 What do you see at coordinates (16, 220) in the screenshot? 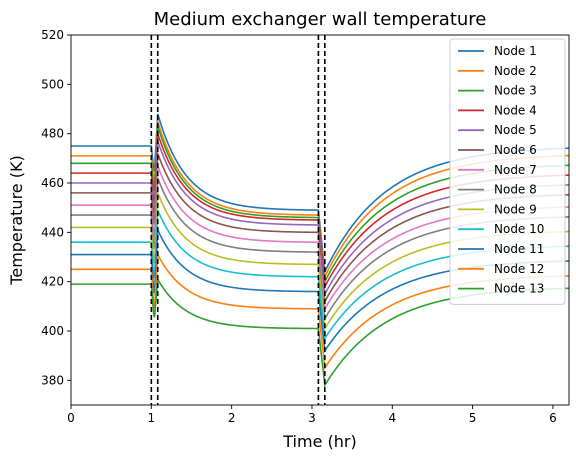
I see `y-axis-label: Temperature (K)` at bounding box center [16, 220].